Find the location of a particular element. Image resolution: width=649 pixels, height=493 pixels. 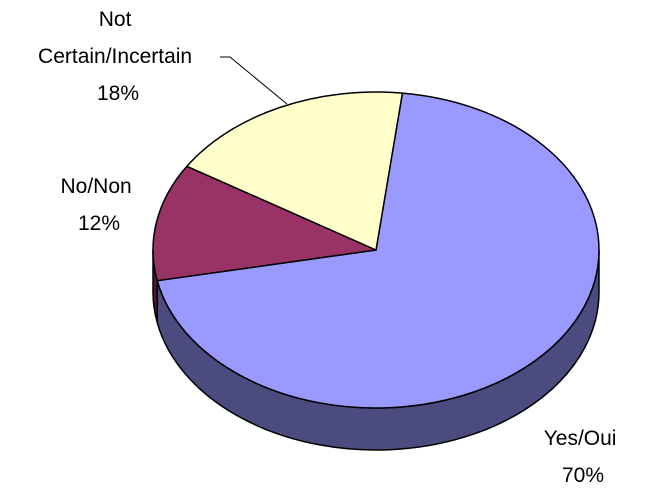

label-not-certain-value: 18% is located at coordinates (118, 93).